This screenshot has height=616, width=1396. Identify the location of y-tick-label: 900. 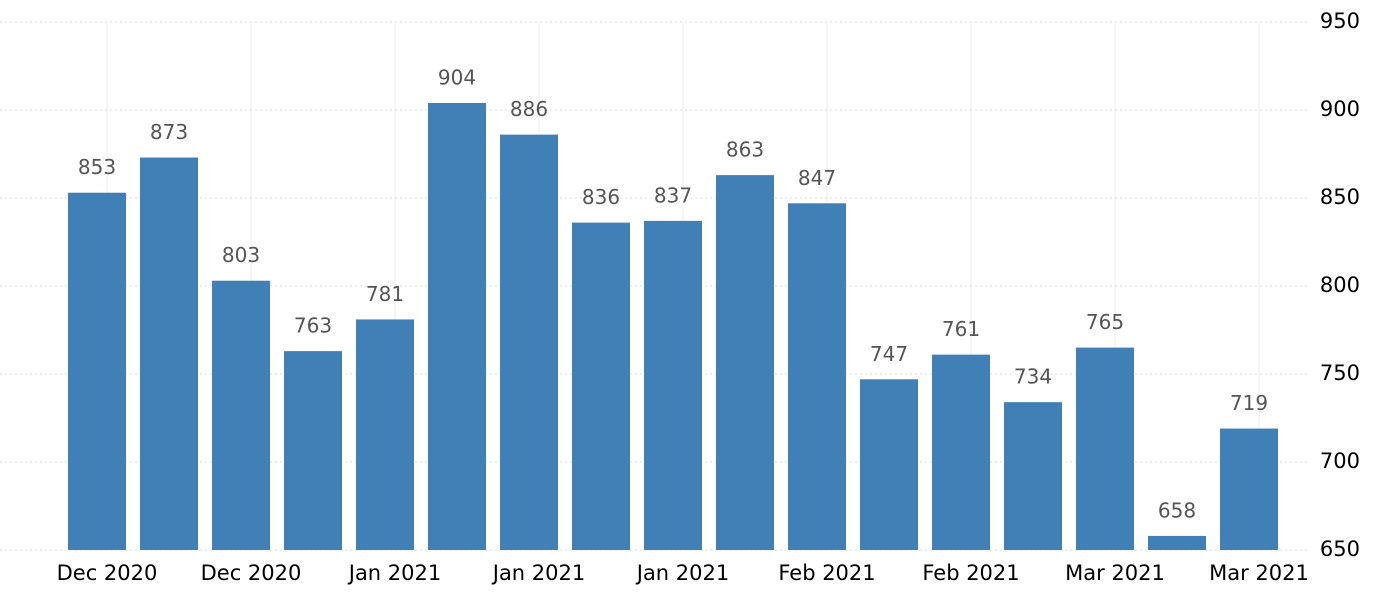
(1340, 109).